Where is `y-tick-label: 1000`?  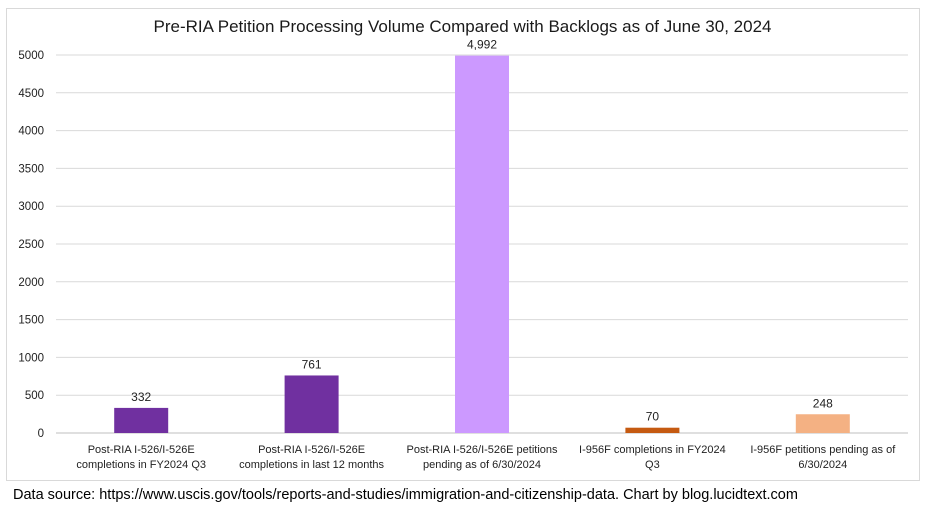
y-tick-label: 1000 is located at coordinates (31, 358).